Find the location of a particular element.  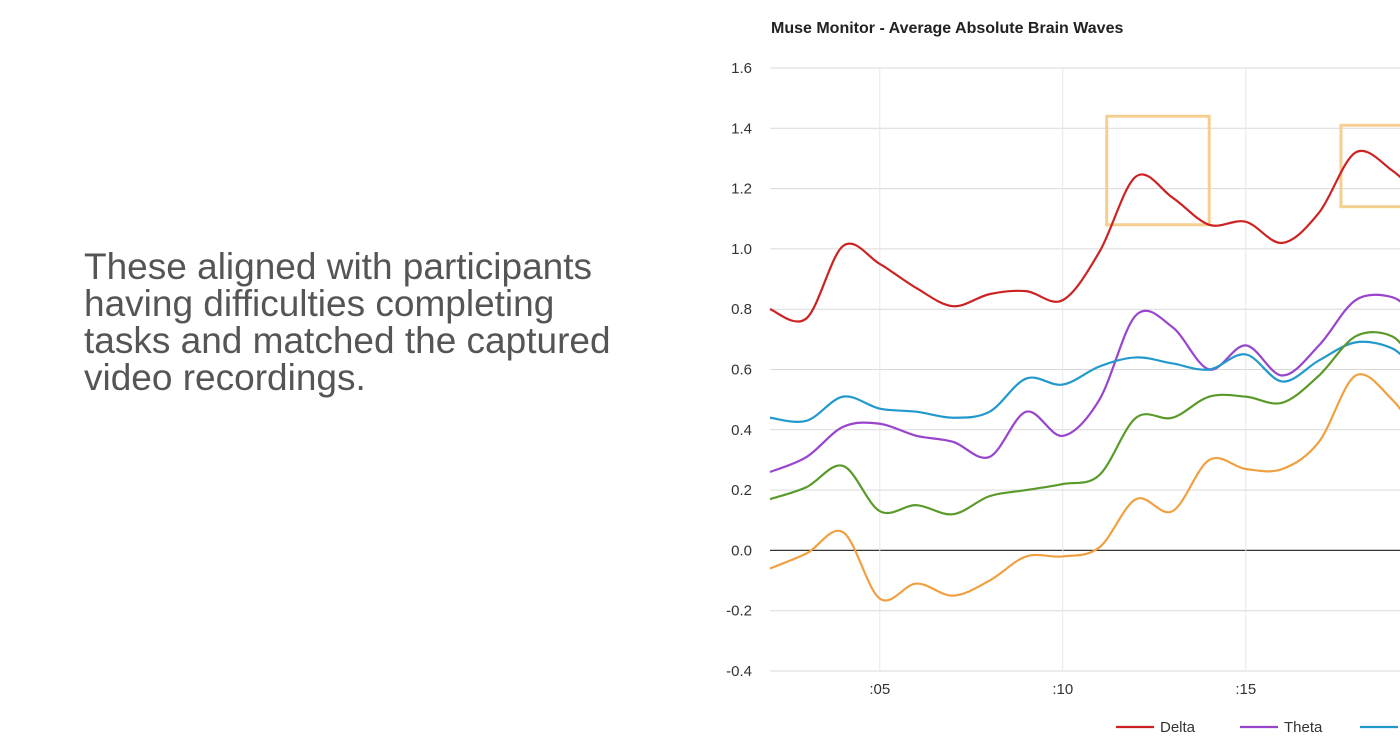

y-tick-label: 0.6 is located at coordinates (741, 370).